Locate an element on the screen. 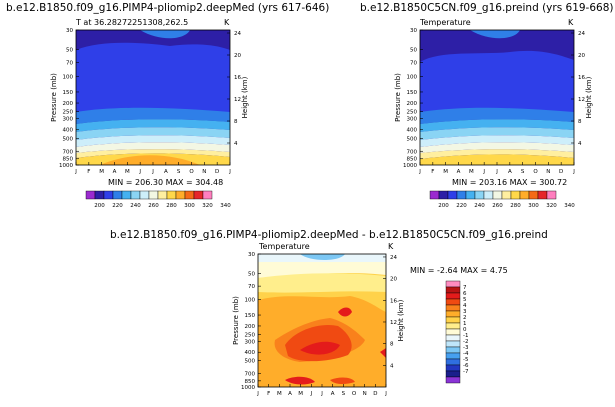 Image resolution: width=615 pixels, height=407 pixels. left-x-tick-label: A is located at coordinates (166, 172).